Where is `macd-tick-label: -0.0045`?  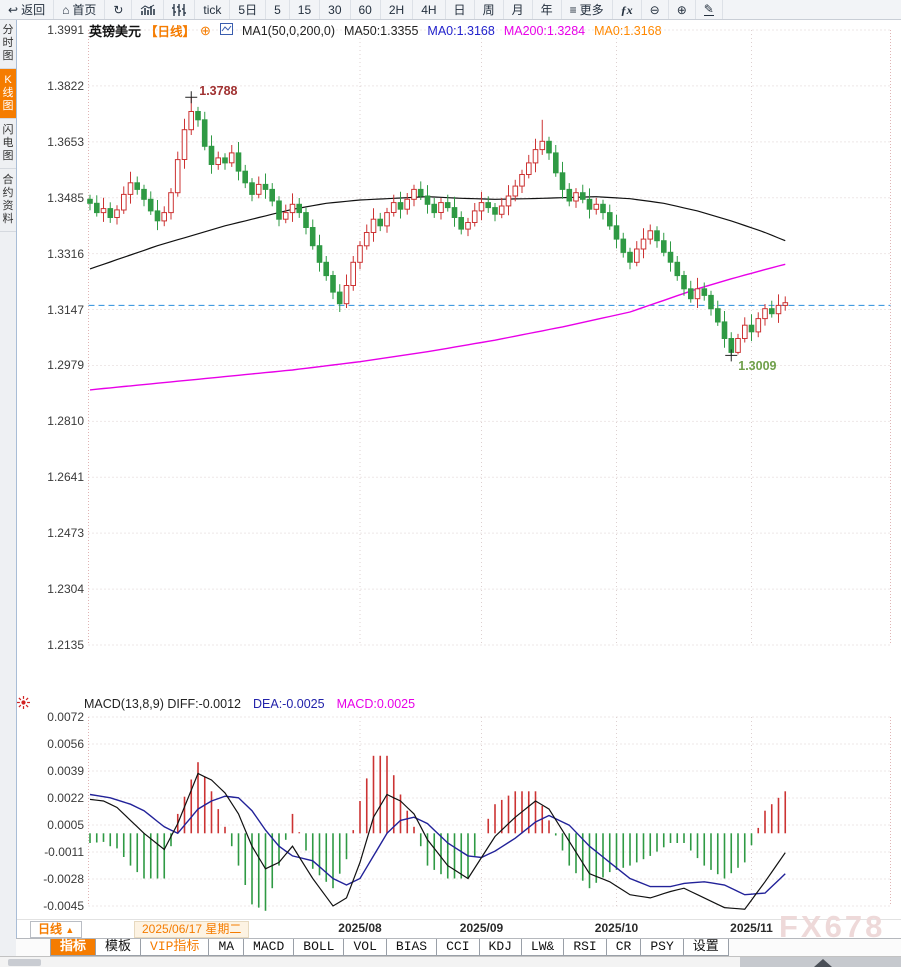
macd-tick-label: -0.0045 is located at coordinates (63, 906).